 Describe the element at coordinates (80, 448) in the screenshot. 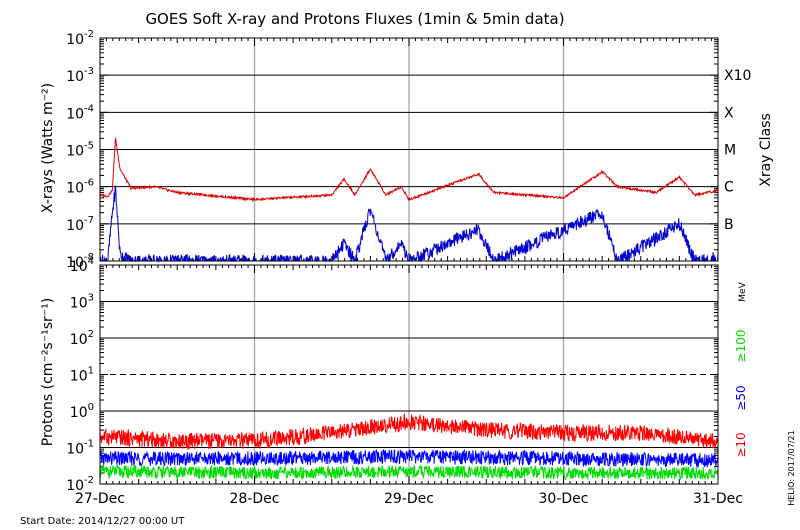

I see `y-tick-label: 10⁻¹` at that location.